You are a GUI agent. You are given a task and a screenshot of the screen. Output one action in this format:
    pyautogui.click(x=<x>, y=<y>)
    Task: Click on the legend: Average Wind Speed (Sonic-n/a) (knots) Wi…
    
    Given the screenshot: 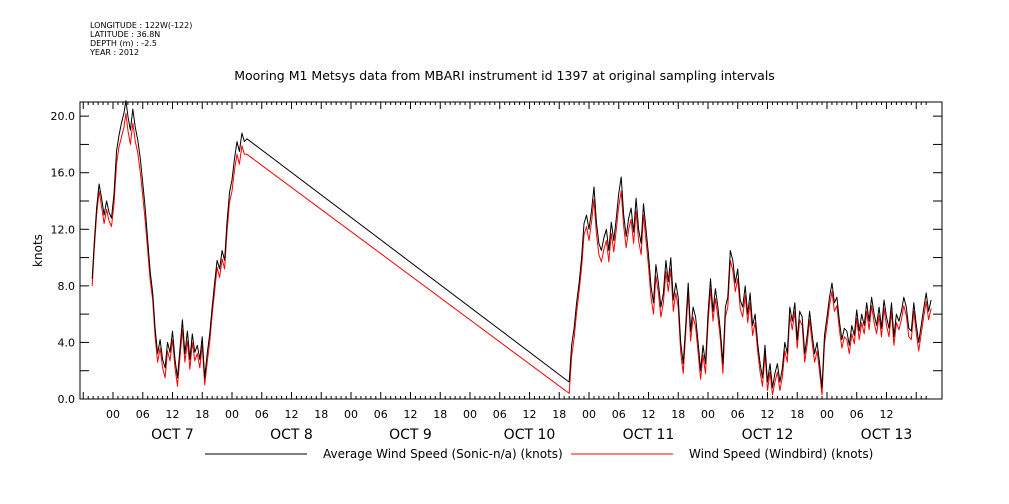 What is the action you would take?
    pyautogui.click(x=539, y=454)
    